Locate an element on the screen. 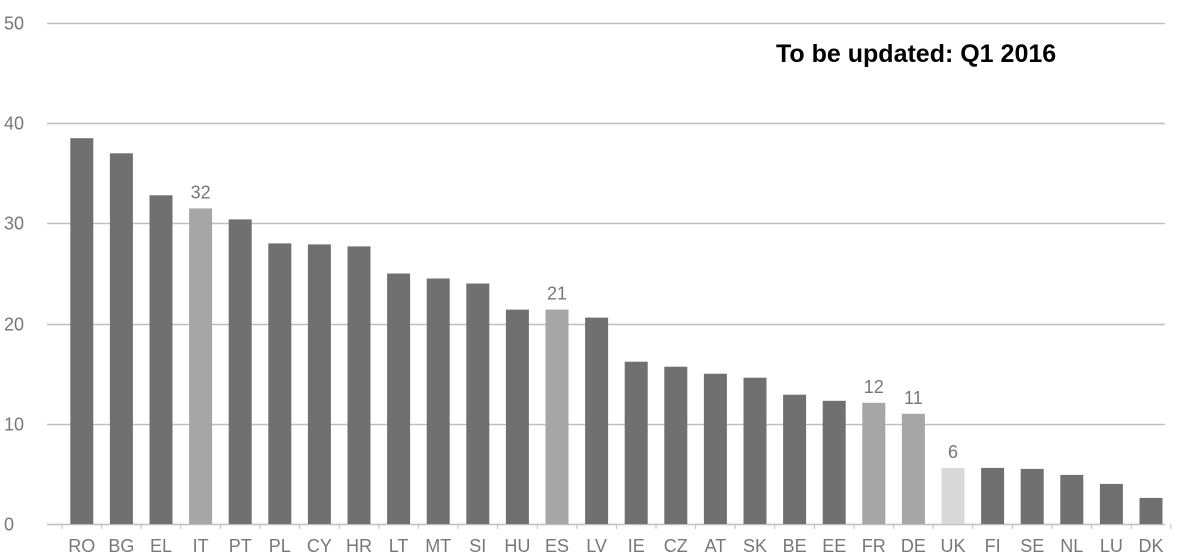  bar-nl is located at coordinates (1072, 499).